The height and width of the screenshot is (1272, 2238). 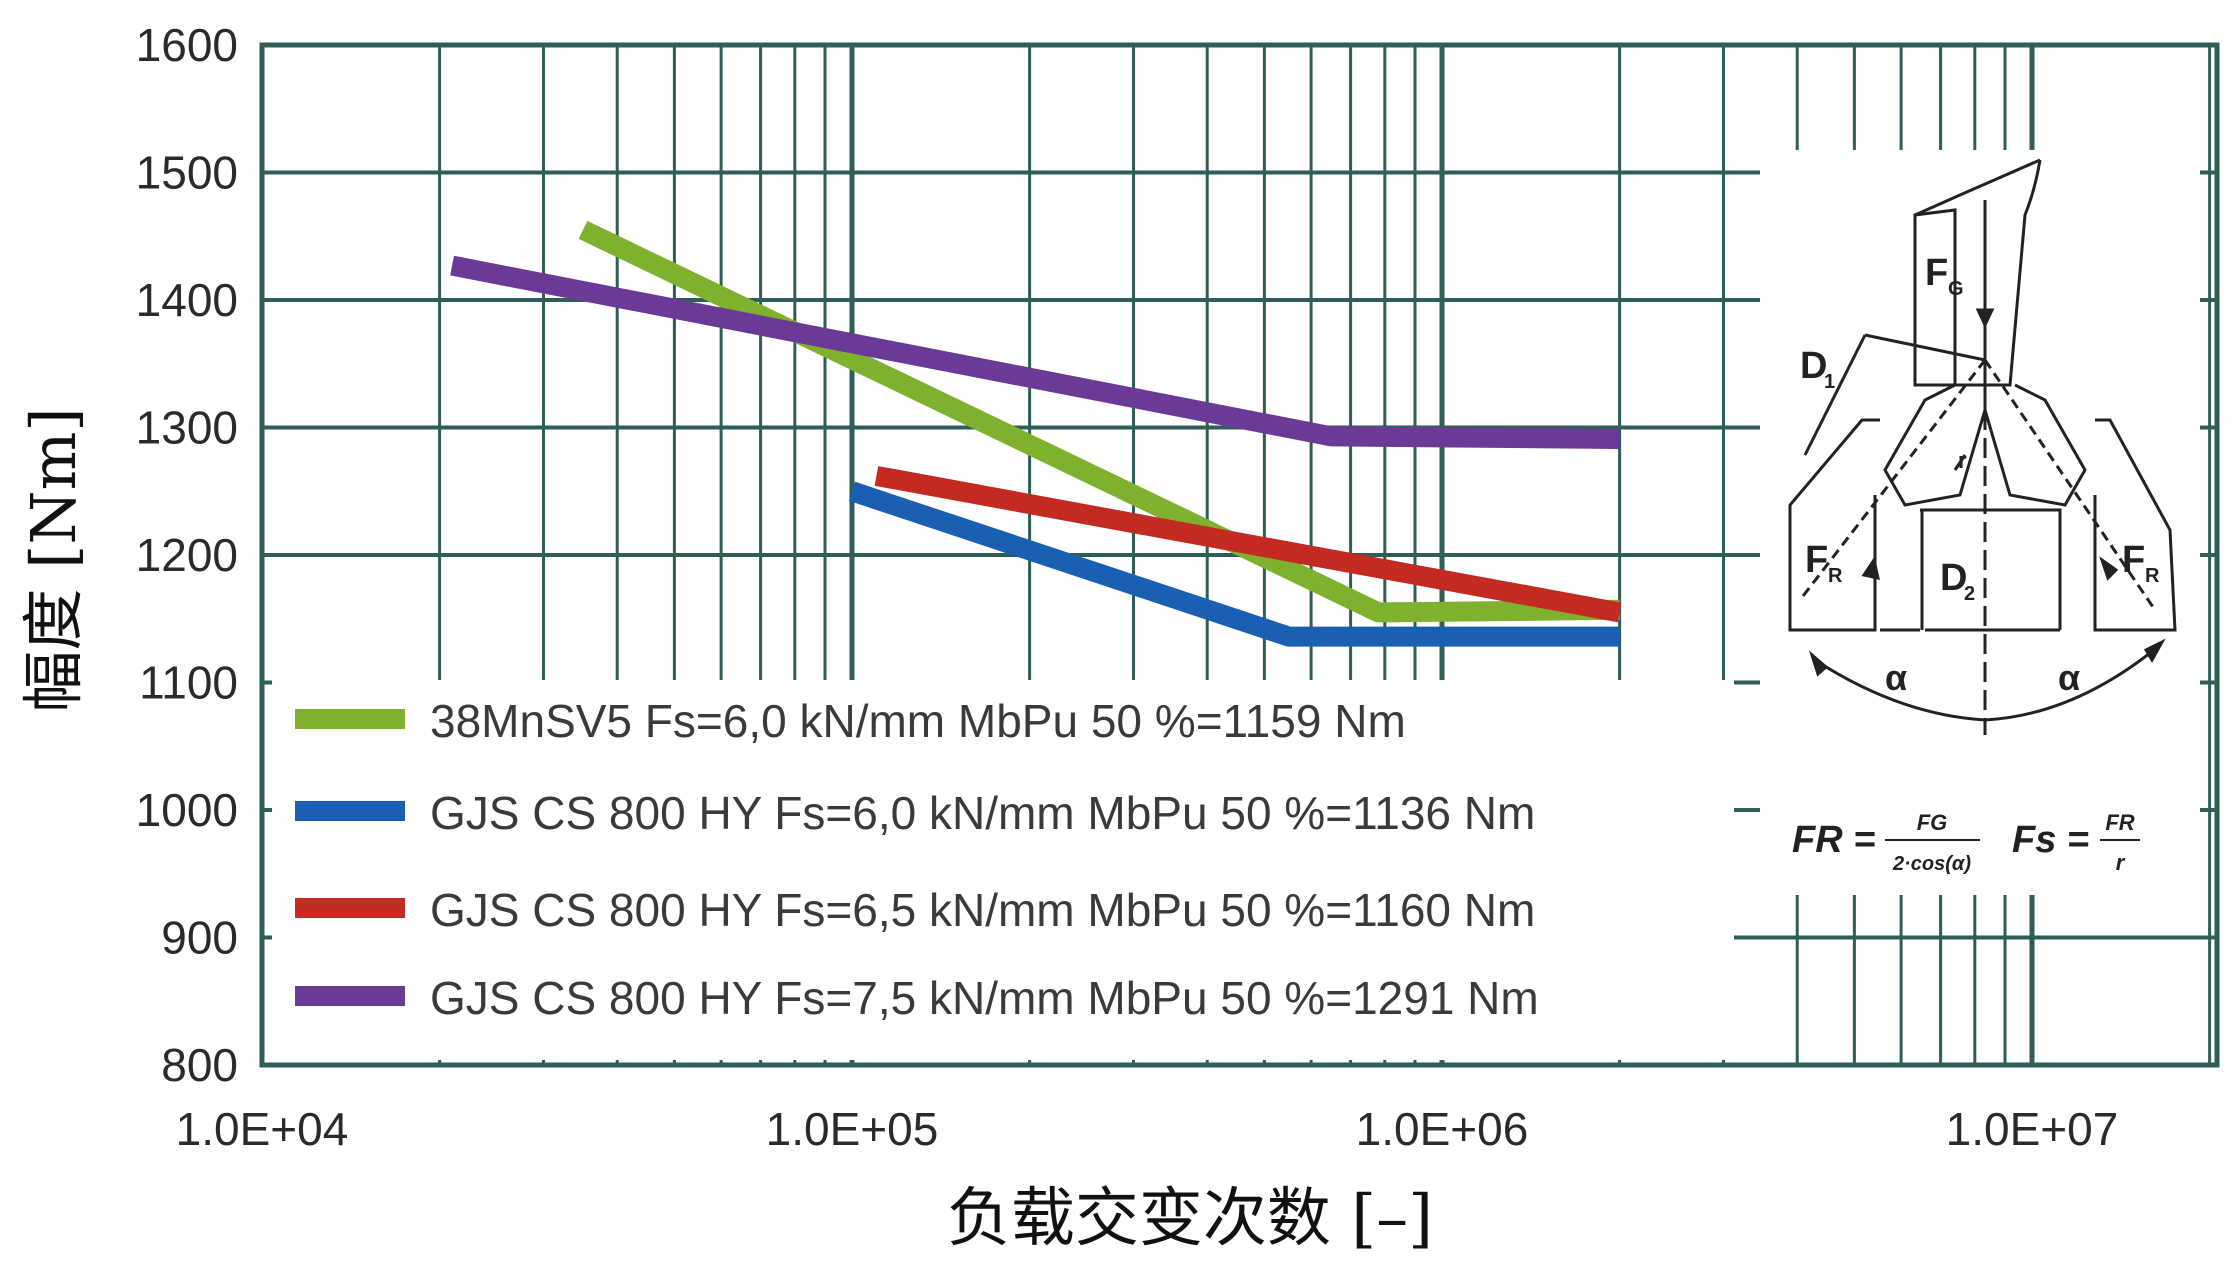 What do you see at coordinates (350, 908) in the screenshot?
I see `legend-swatch-red` at bounding box center [350, 908].